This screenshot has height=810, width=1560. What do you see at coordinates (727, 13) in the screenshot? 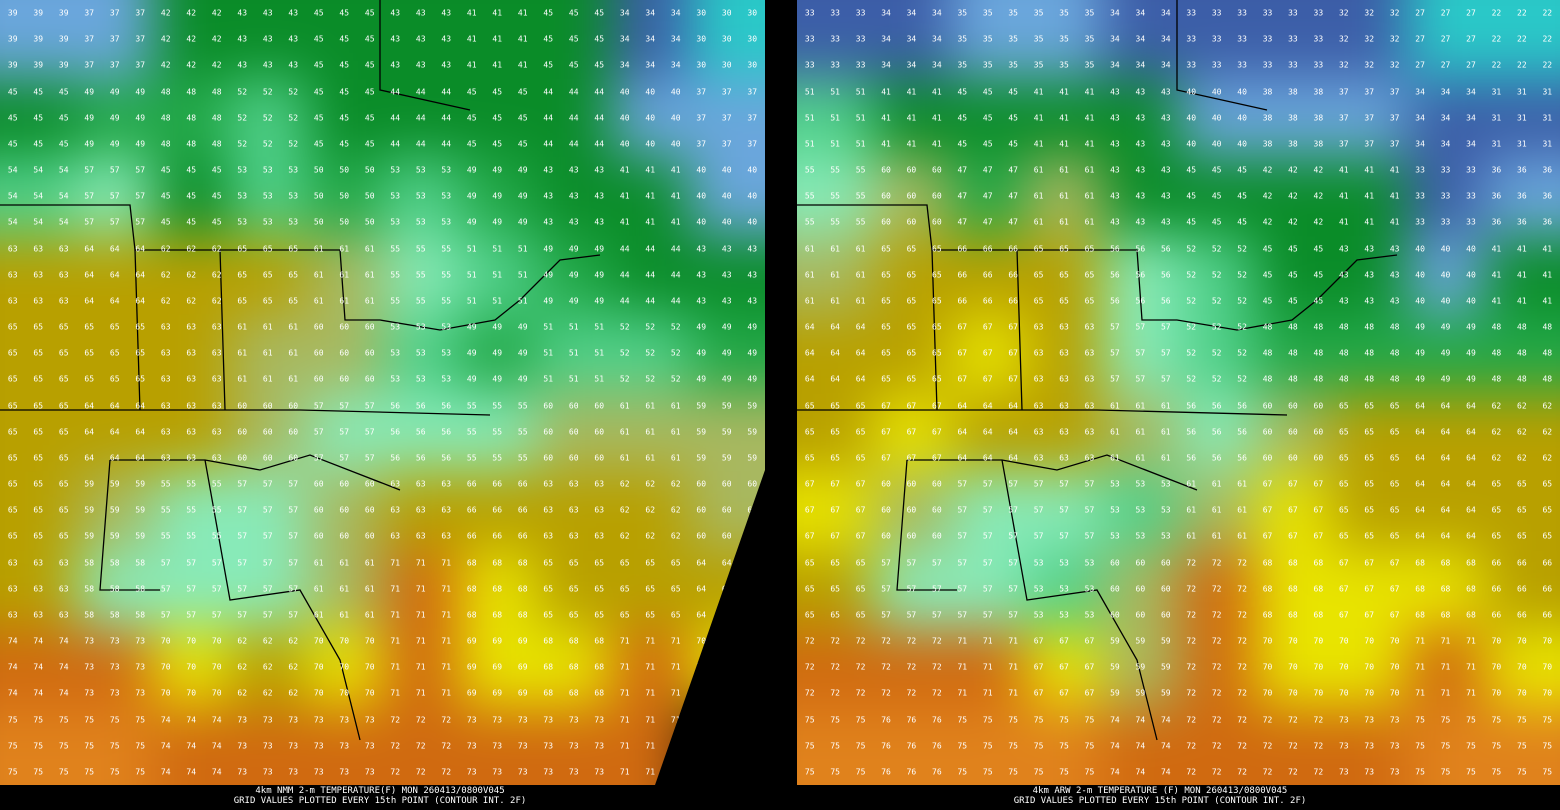
I see `grid-value-label: 30` at bounding box center [727, 13].